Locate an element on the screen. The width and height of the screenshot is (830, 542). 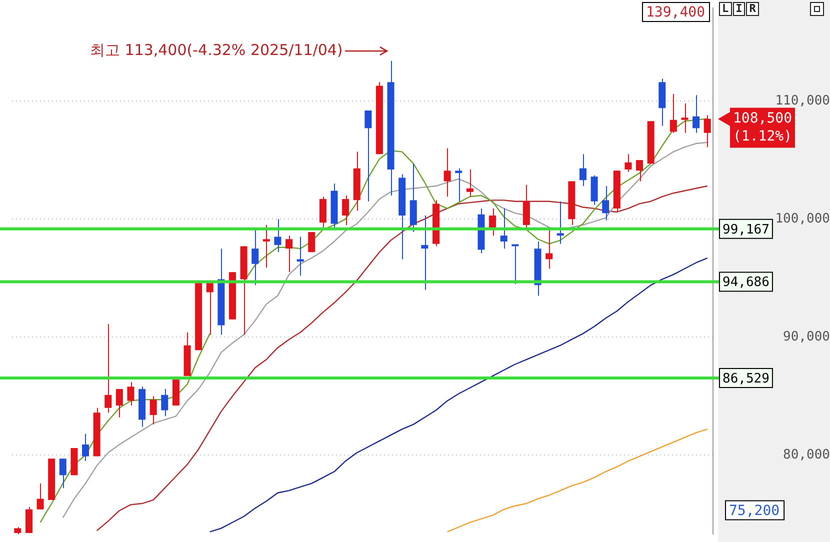
text: 75,200 is located at coordinates (754, 510).